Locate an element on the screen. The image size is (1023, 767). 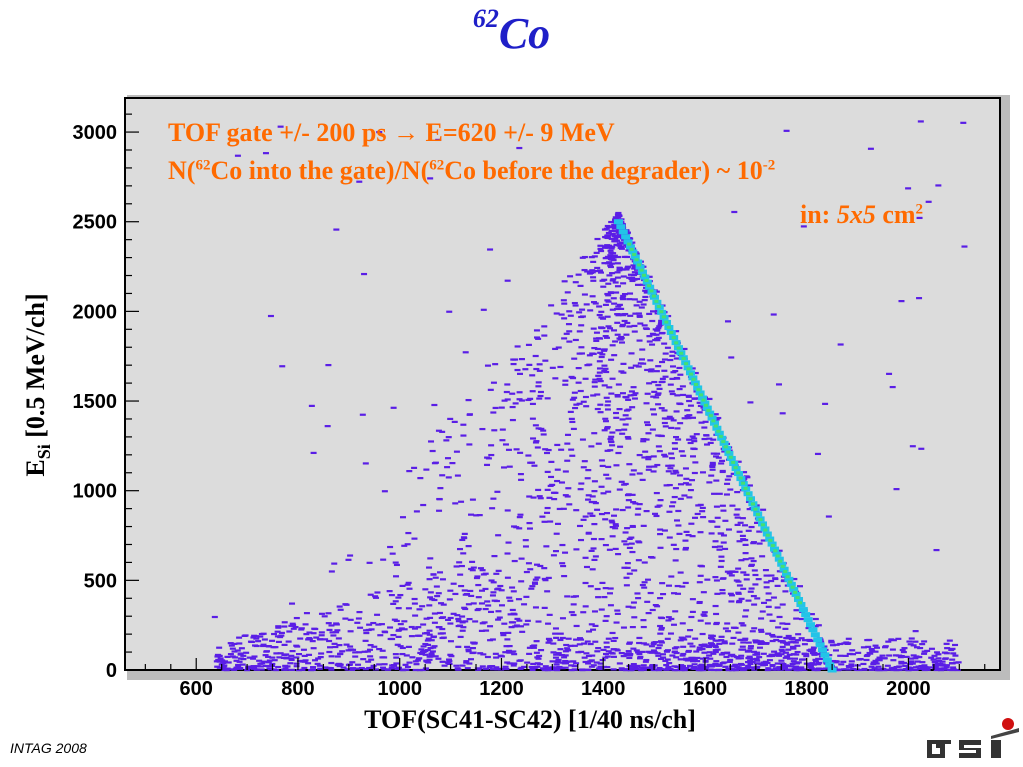
x-tick-label: 1200 is located at coordinates (501, 689).